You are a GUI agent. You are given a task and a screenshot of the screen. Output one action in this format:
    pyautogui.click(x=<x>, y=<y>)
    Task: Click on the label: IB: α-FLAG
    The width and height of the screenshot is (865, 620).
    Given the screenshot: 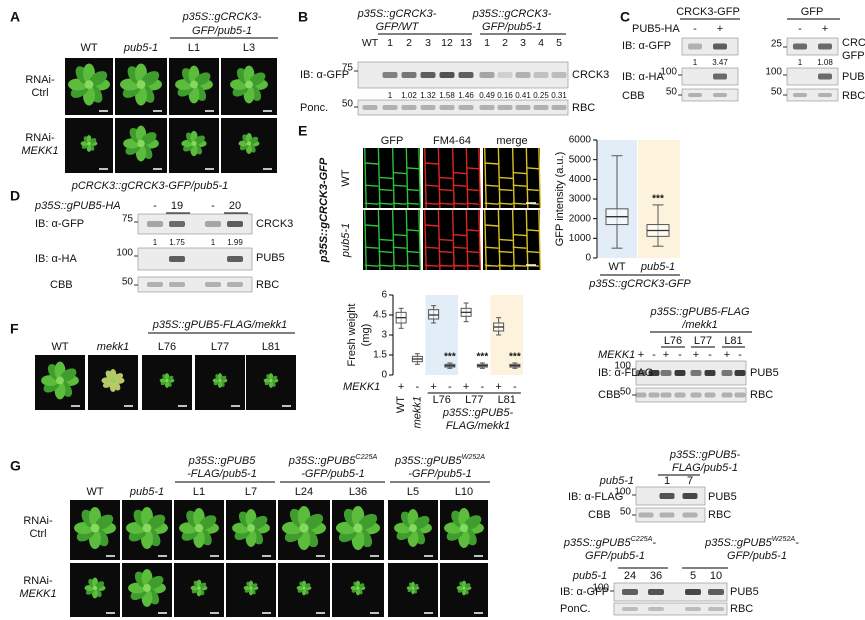 What is the action you would take?
    pyautogui.click(x=595, y=497)
    